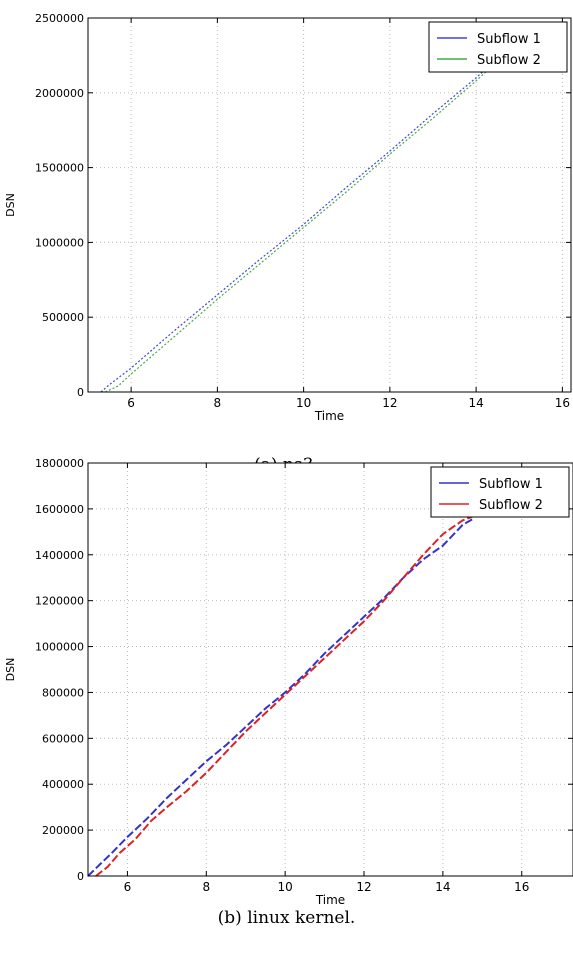 The image size is (573, 954). I want to click on y-tick-label: 2500000, so click(59, 18).